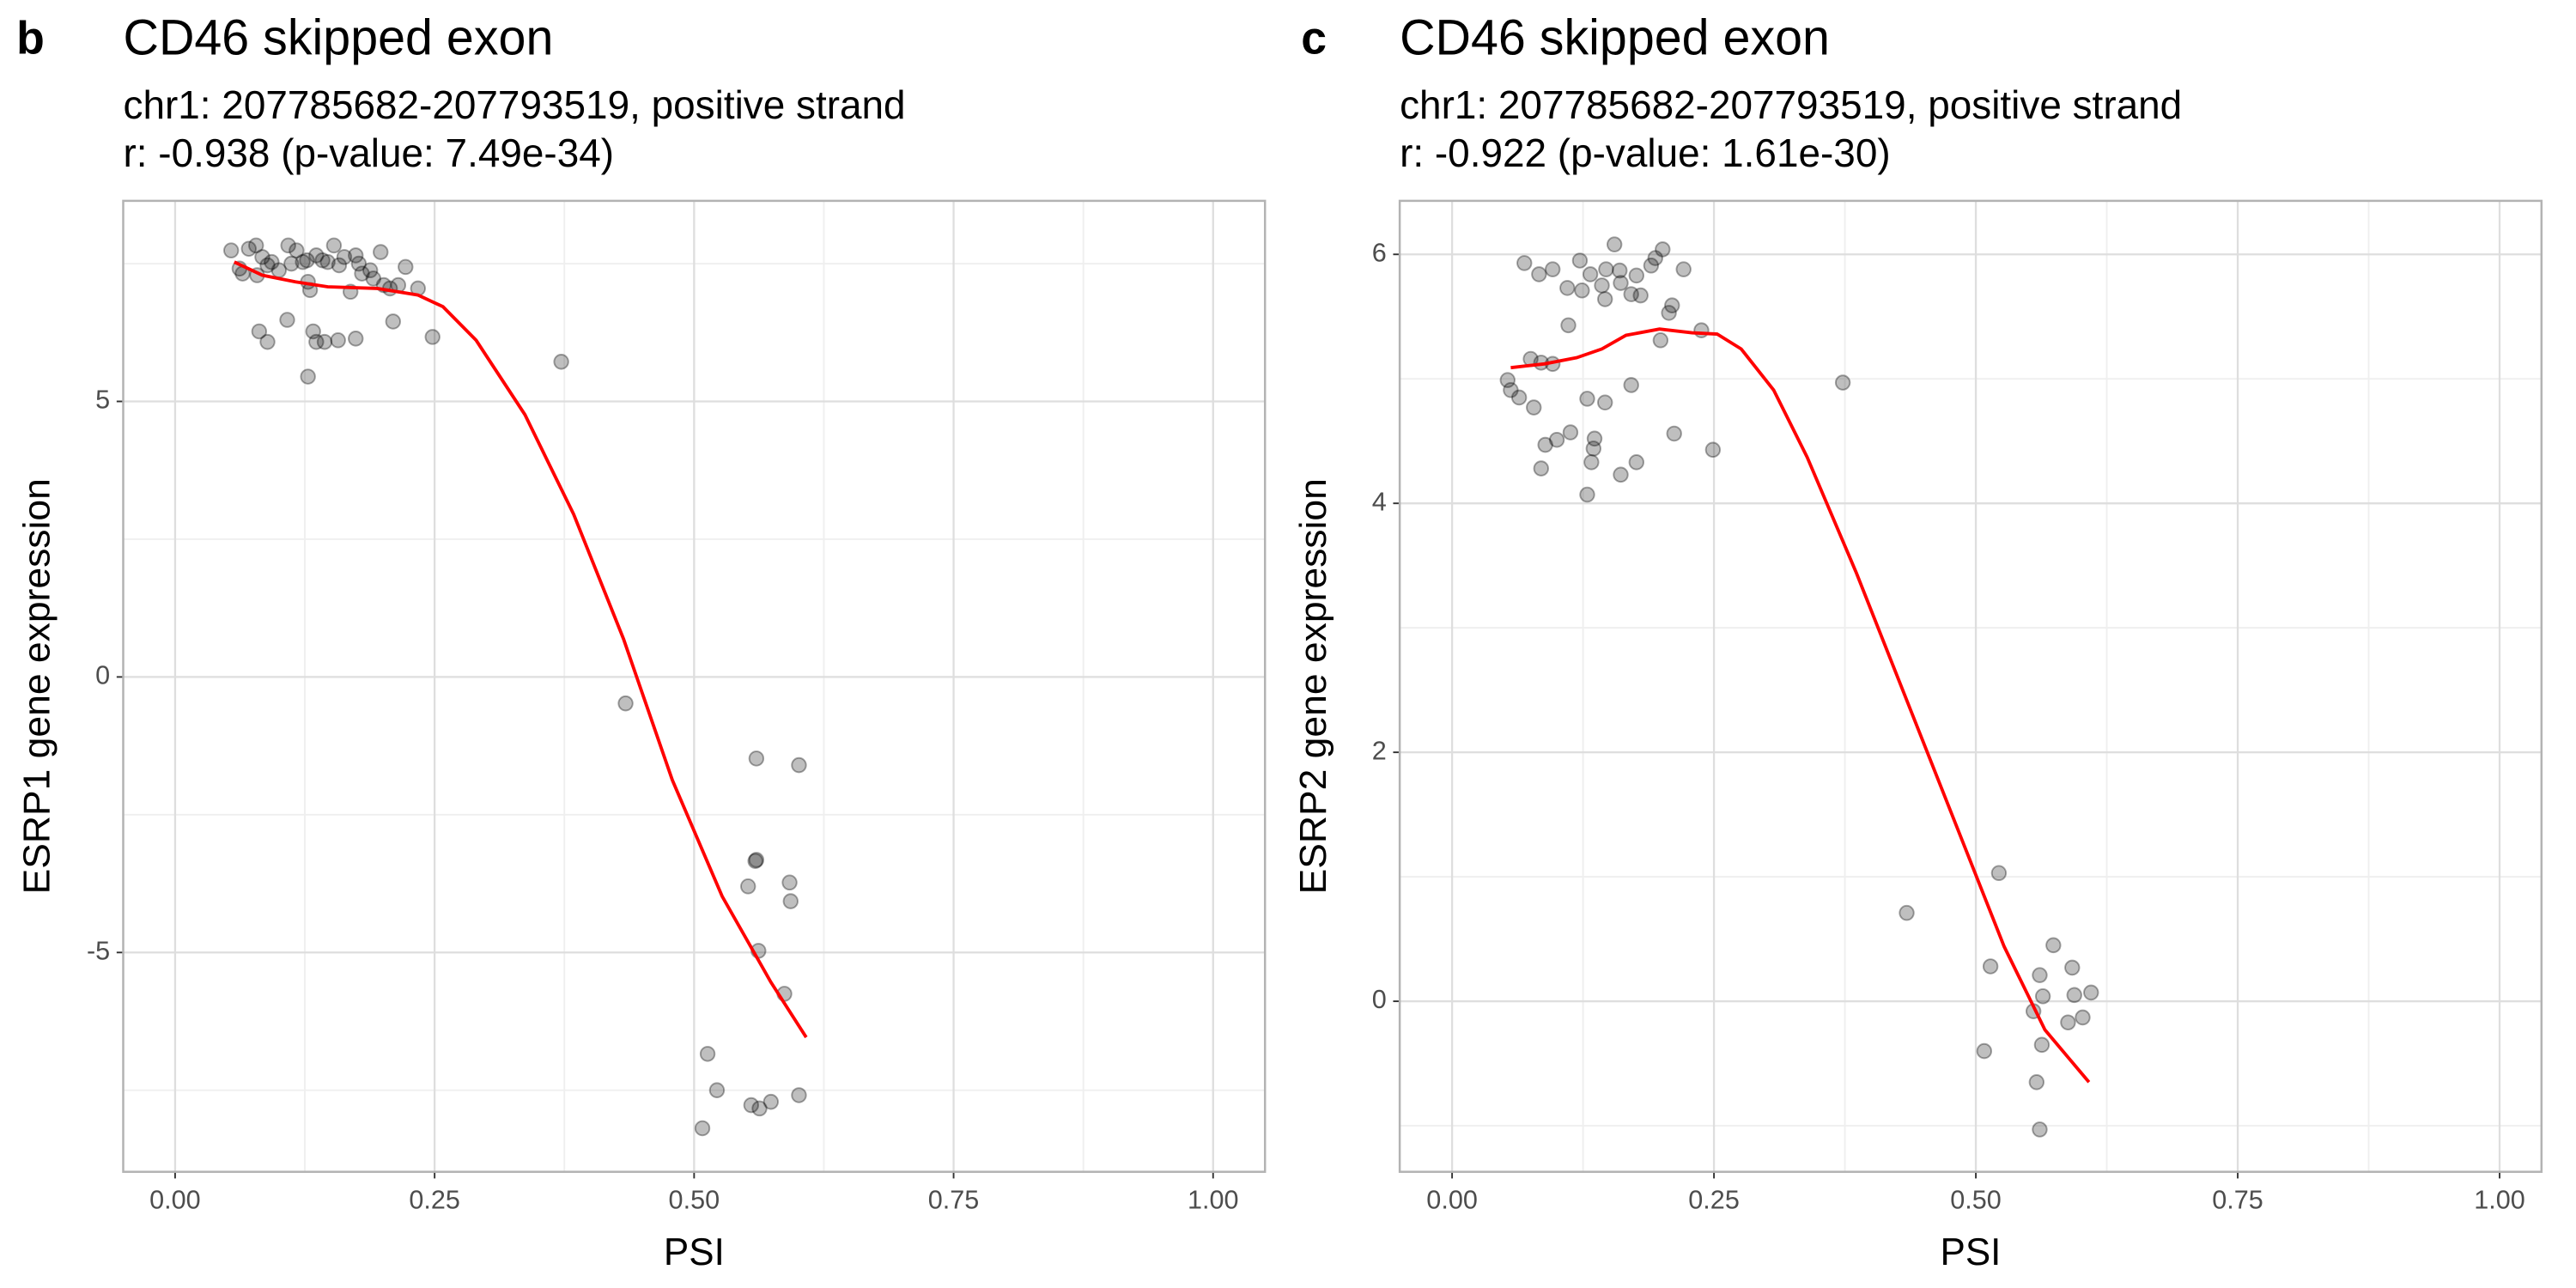 Image resolution: width=2576 pixels, height=1288 pixels. I want to click on y-tick-label: -5, so click(98, 950).